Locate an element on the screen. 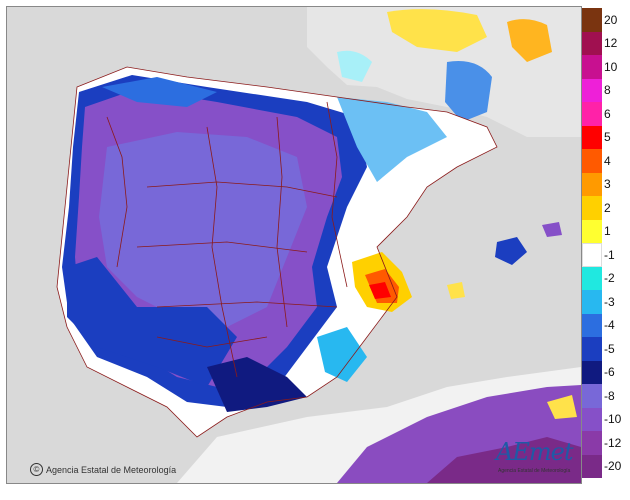  legend-item: -5 is located at coordinates (606, 349).